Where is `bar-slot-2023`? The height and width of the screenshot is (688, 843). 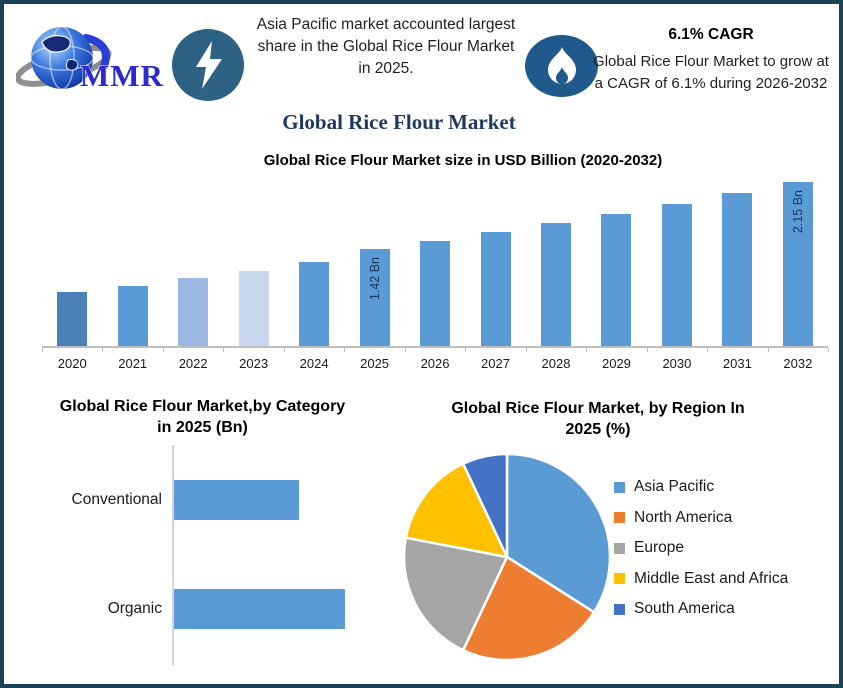 bar-slot-2023 is located at coordinates (253, 258).